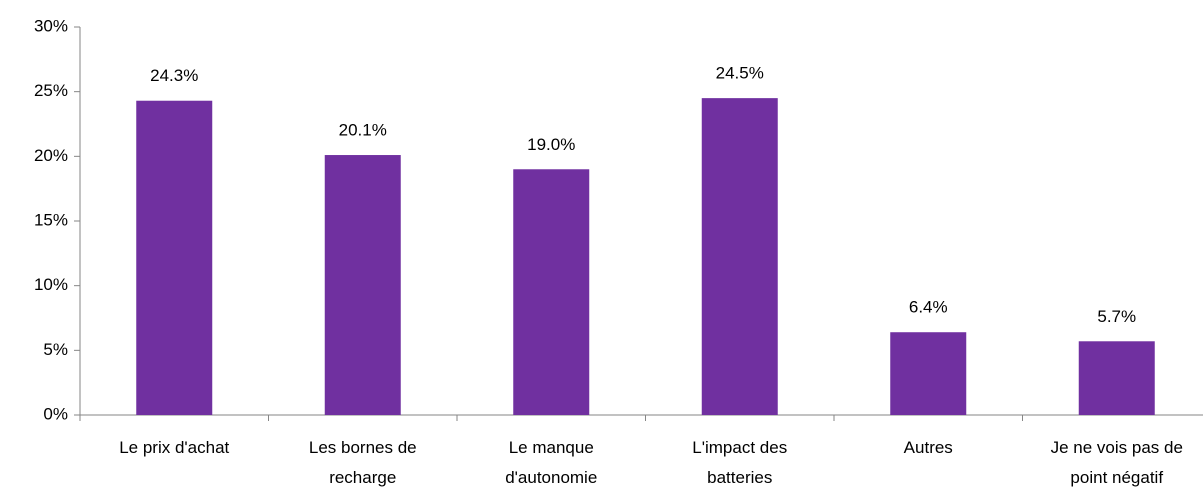 The width and height of the screenshot is (1203, 495). Describe the element at coordinates (1117, 447) in the screenshot. I see `x-tick-label-line: Je ne vois pas de` at that location.